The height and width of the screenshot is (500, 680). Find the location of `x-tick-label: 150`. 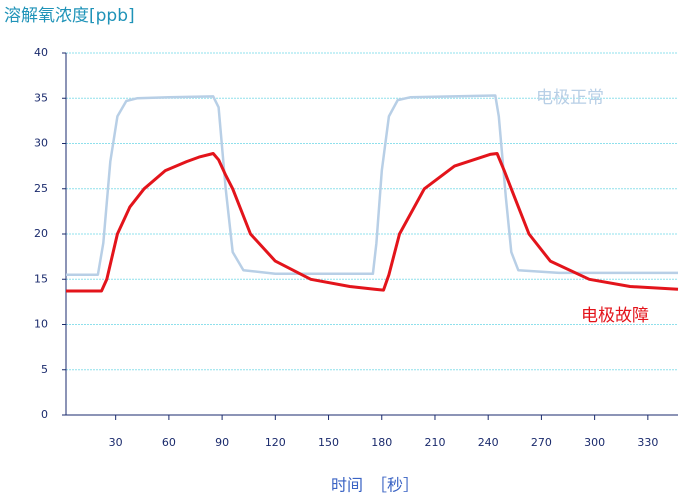

x-tick-label: 150 is located at coordinates (328, 442).